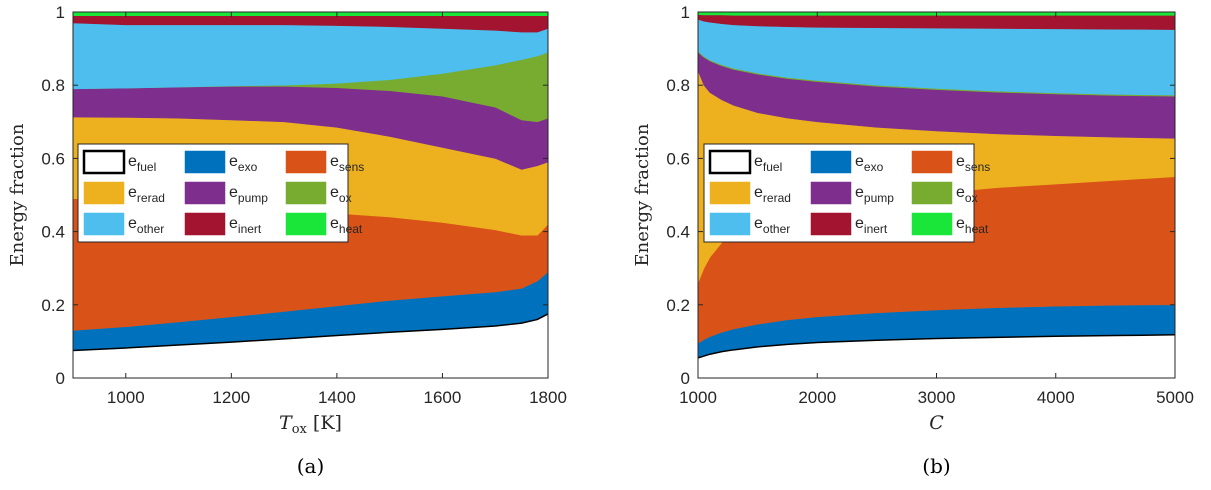 This screenshot has height=490, width=1211. I want to click on legend-entry-ox: eox, so click(944, 193).